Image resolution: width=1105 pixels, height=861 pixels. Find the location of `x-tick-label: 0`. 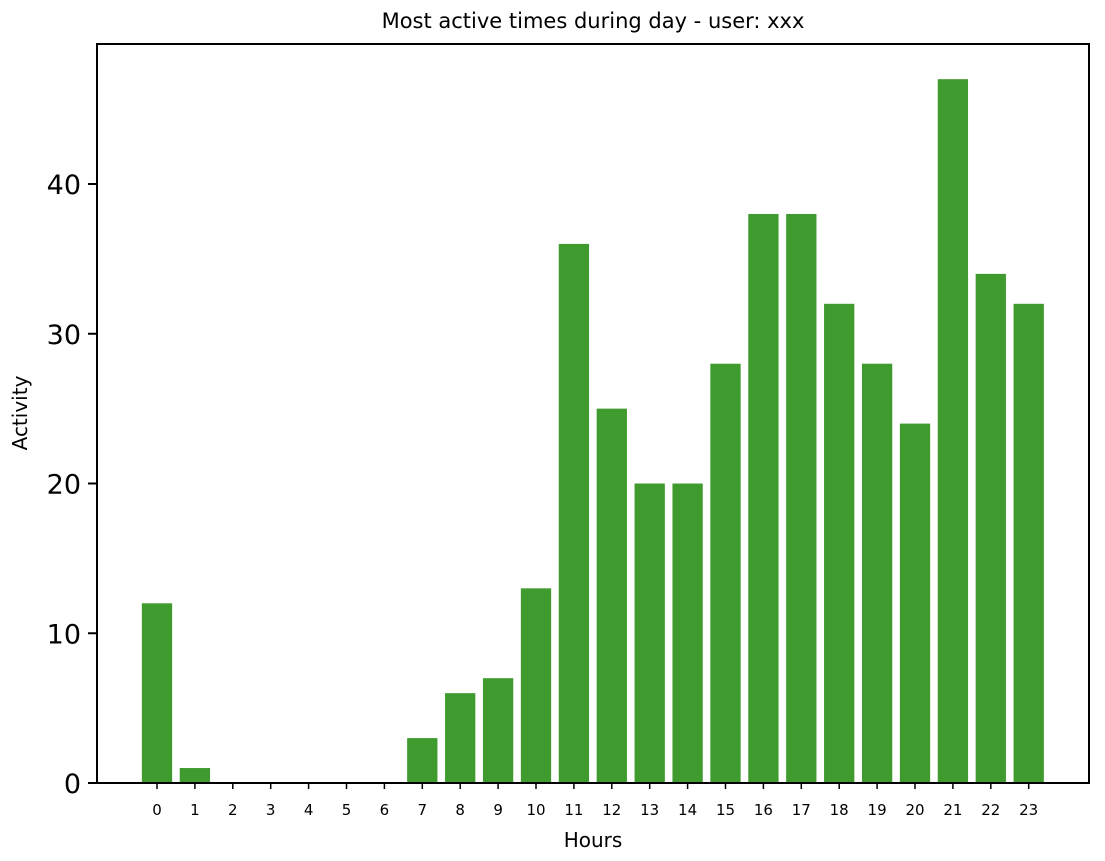

x-tick-label: 0 is located at coordinates (157, 810).